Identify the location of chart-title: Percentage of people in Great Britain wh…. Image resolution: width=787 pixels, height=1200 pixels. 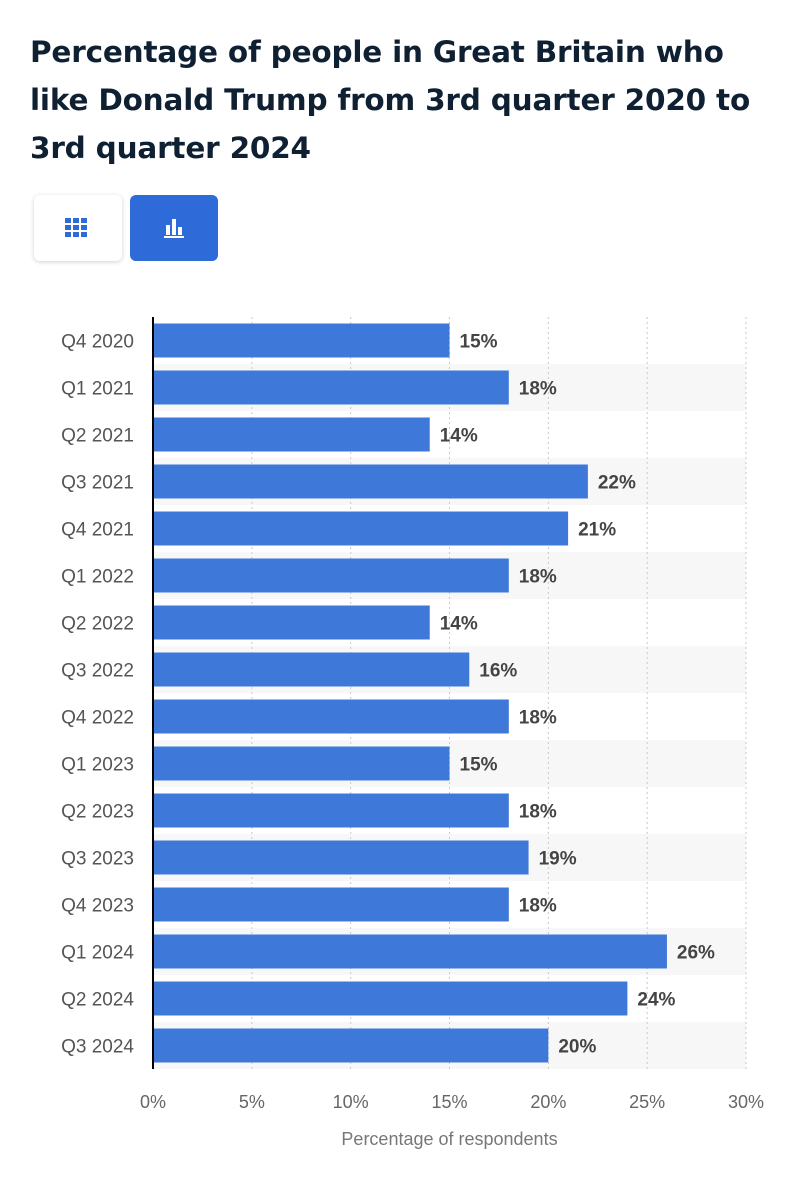
(390, 100).